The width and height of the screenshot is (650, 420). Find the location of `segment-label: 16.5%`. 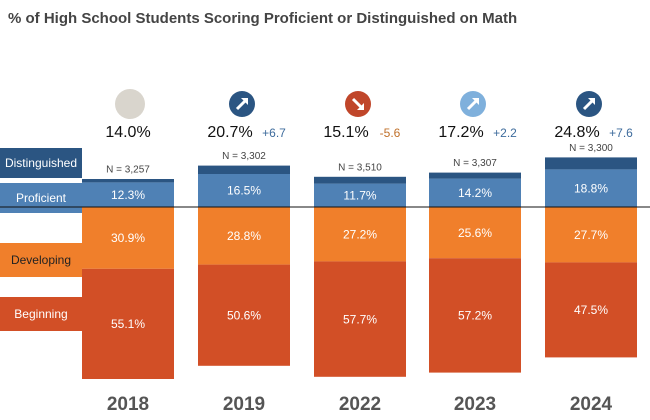

segment-label: 16.5% is located at coordinates (244, 191).